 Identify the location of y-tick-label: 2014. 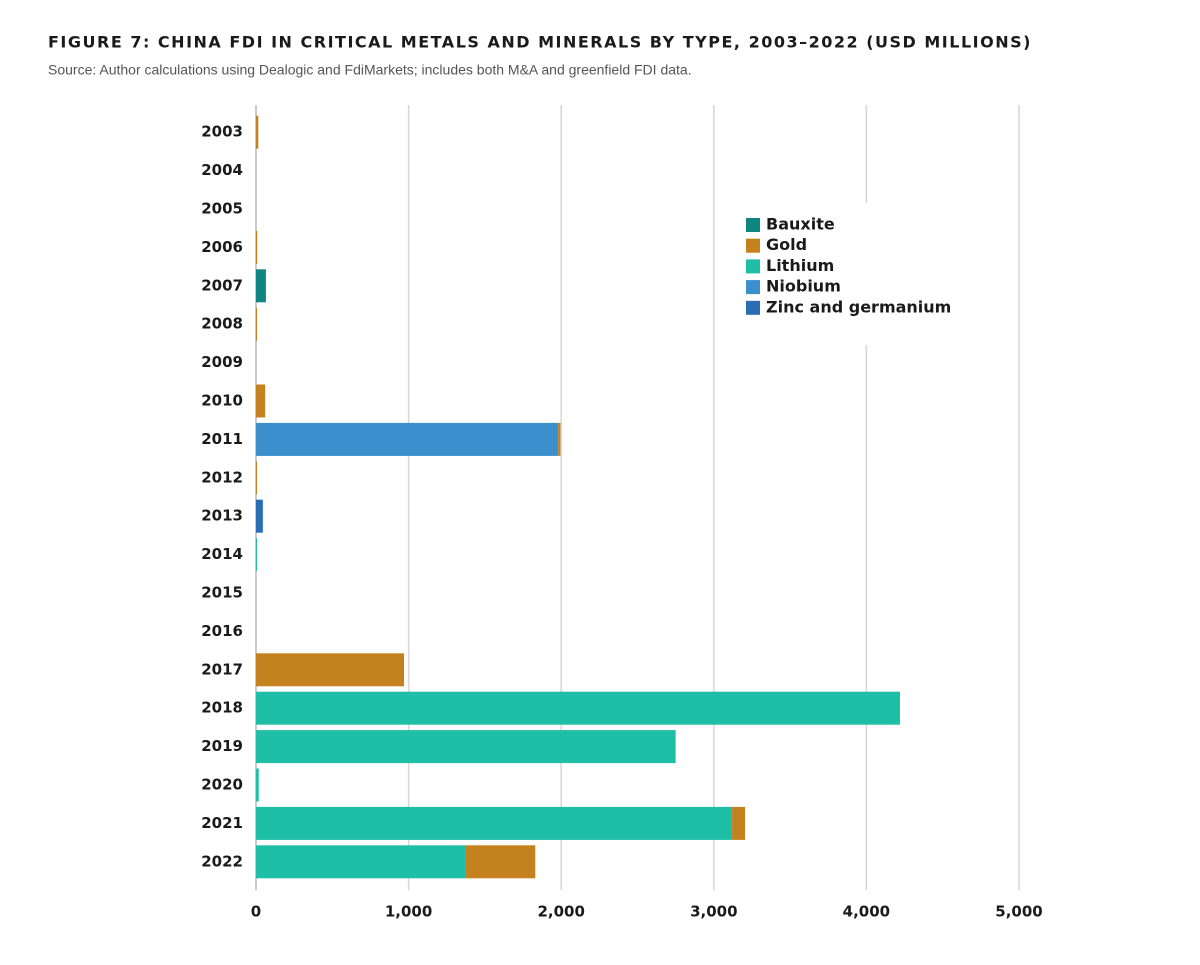
(222, 554).